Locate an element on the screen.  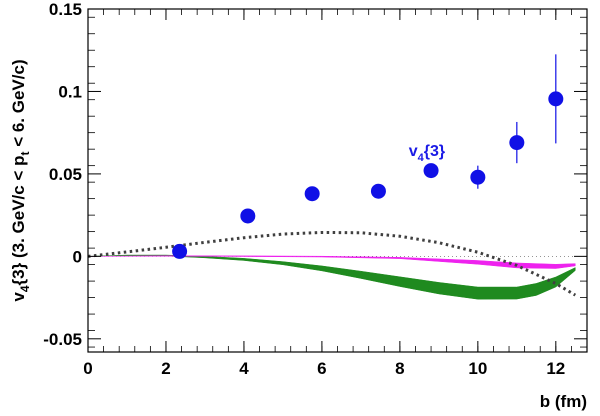
y-axis-title: v4{3} (3. GeV/c < pt < 6. GeV/c) is located at coordinates (20, 180).